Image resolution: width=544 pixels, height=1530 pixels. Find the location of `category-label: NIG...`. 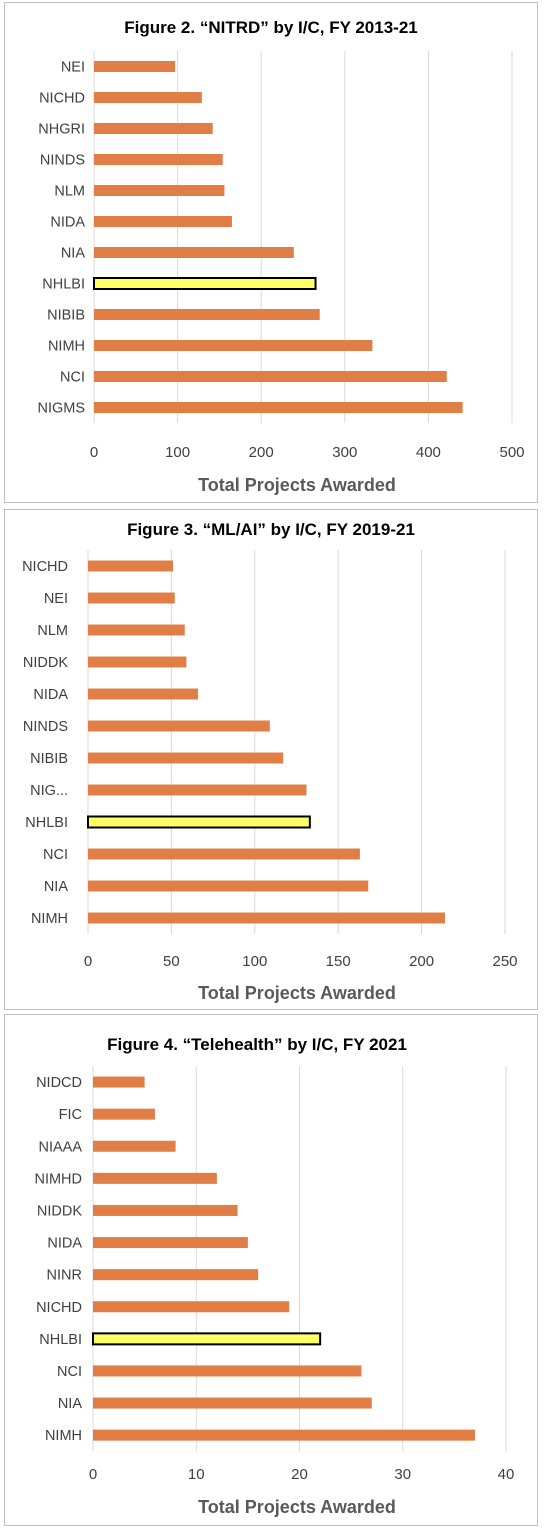

category-label: NIG... is located at coordinates (49, 791).